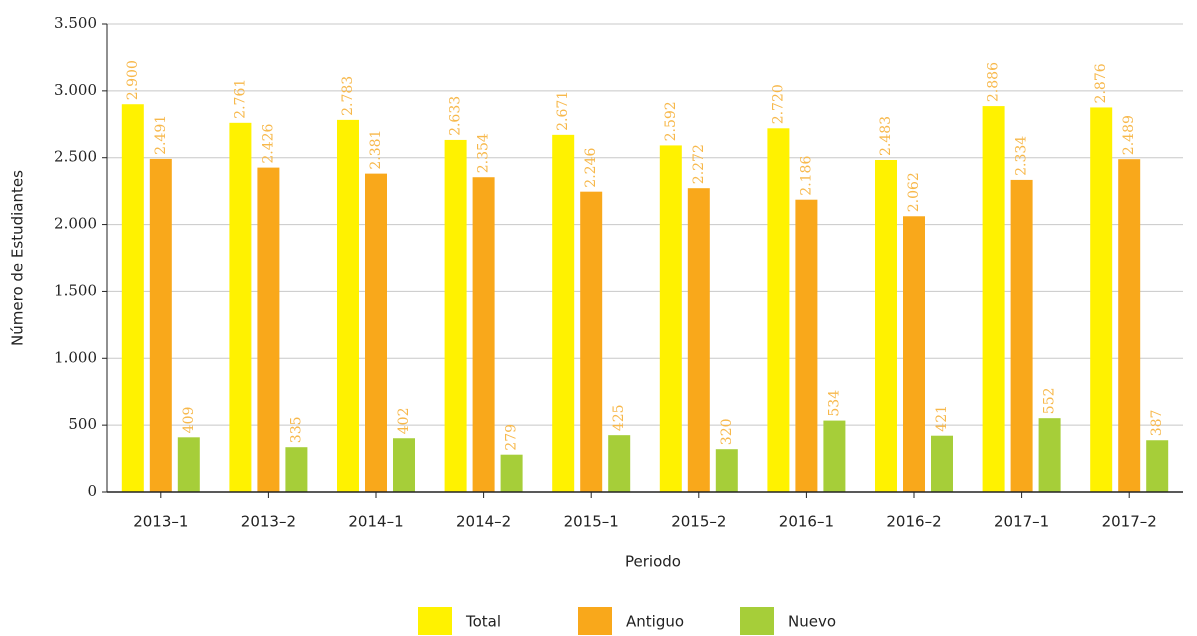 Image resolution: width=1197 pixels, height=636 pixels. What do you see at coordinates (778, 104) in the screenshot?
I see `value-label: 2.720` at bounding box center [778, 104].